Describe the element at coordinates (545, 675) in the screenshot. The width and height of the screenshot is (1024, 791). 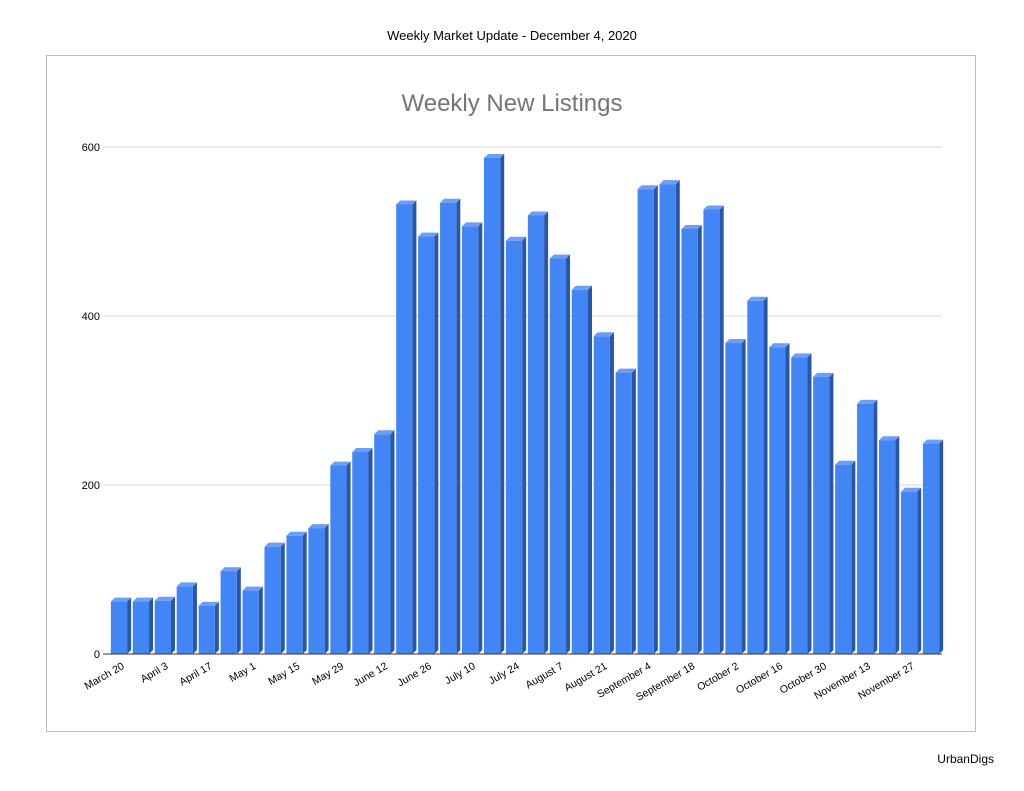
I see `x-tick-label: August 7` at that location.